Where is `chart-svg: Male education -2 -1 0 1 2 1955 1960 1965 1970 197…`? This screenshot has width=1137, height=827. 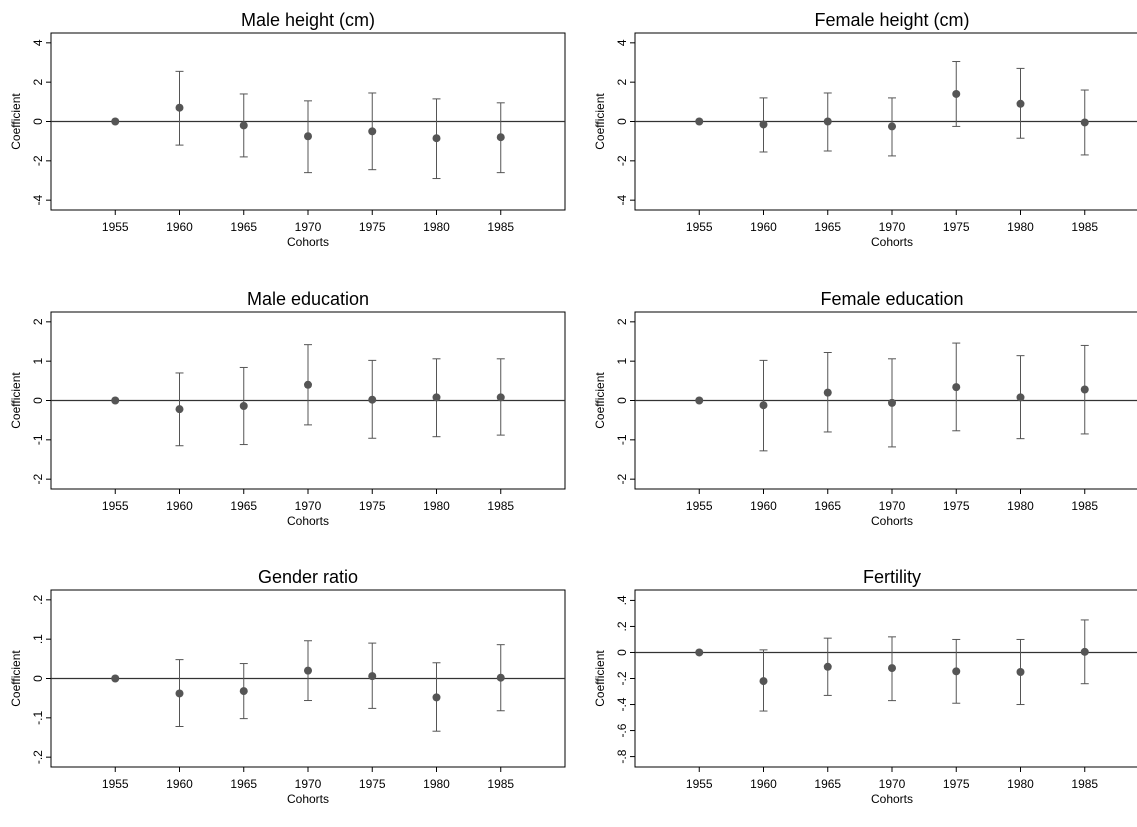 chart-svg: Male education -2 -1 0 1 2 1955 1960 1965 1970 197… is located at coordinates (287, 408).